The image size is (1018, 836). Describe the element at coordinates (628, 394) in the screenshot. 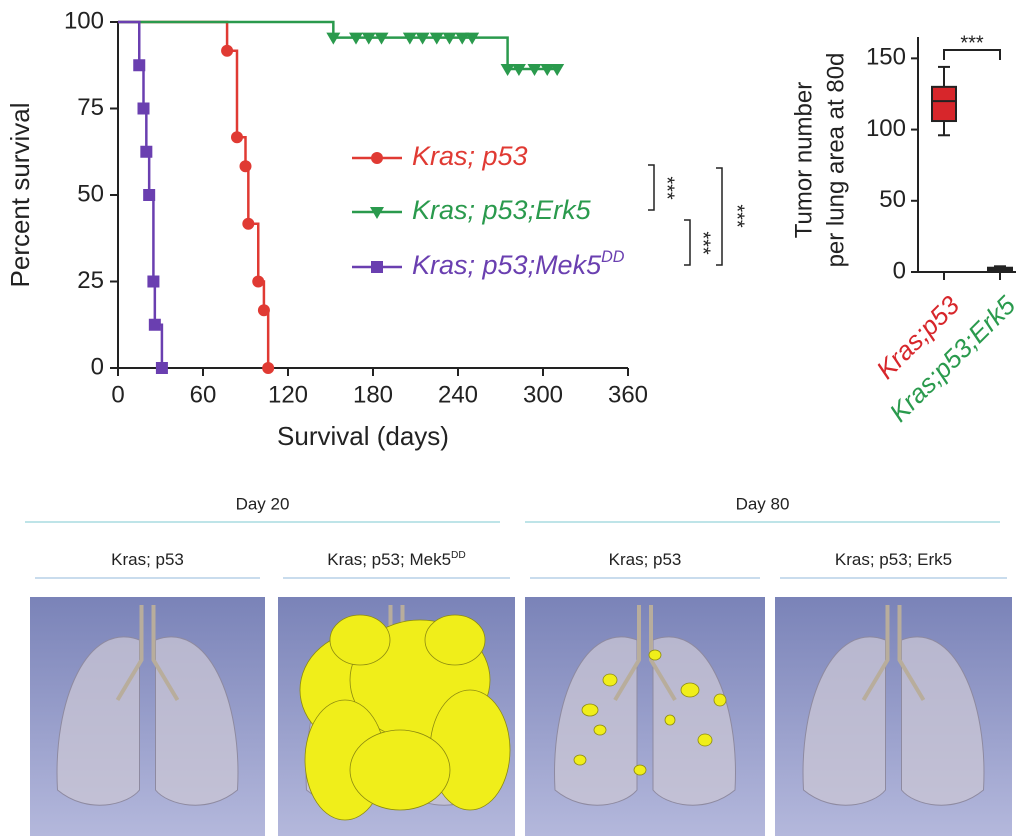

I see `x-tick-label: 360` at that location.